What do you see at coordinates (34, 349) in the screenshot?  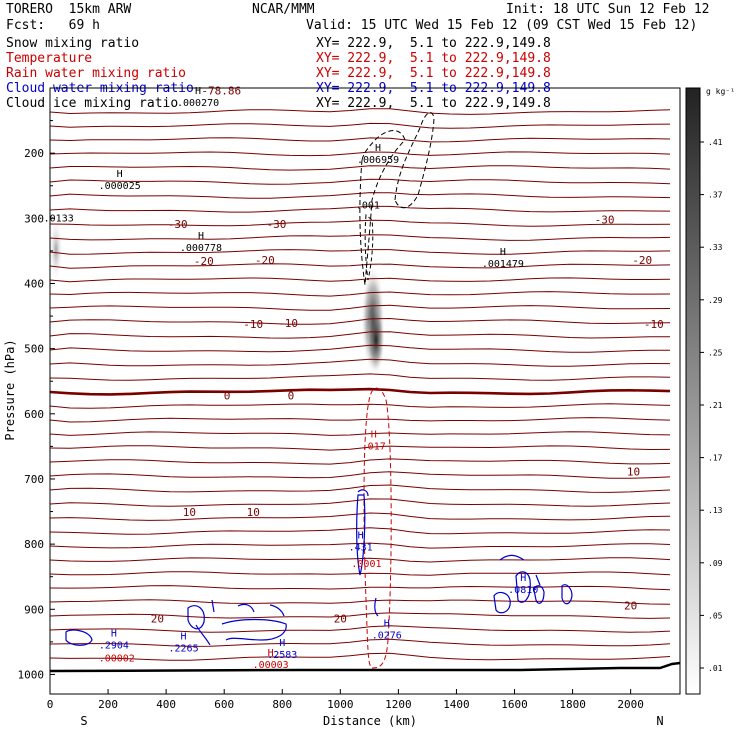 I see `y-tick-label: 500` at bounding box center [34, 349].